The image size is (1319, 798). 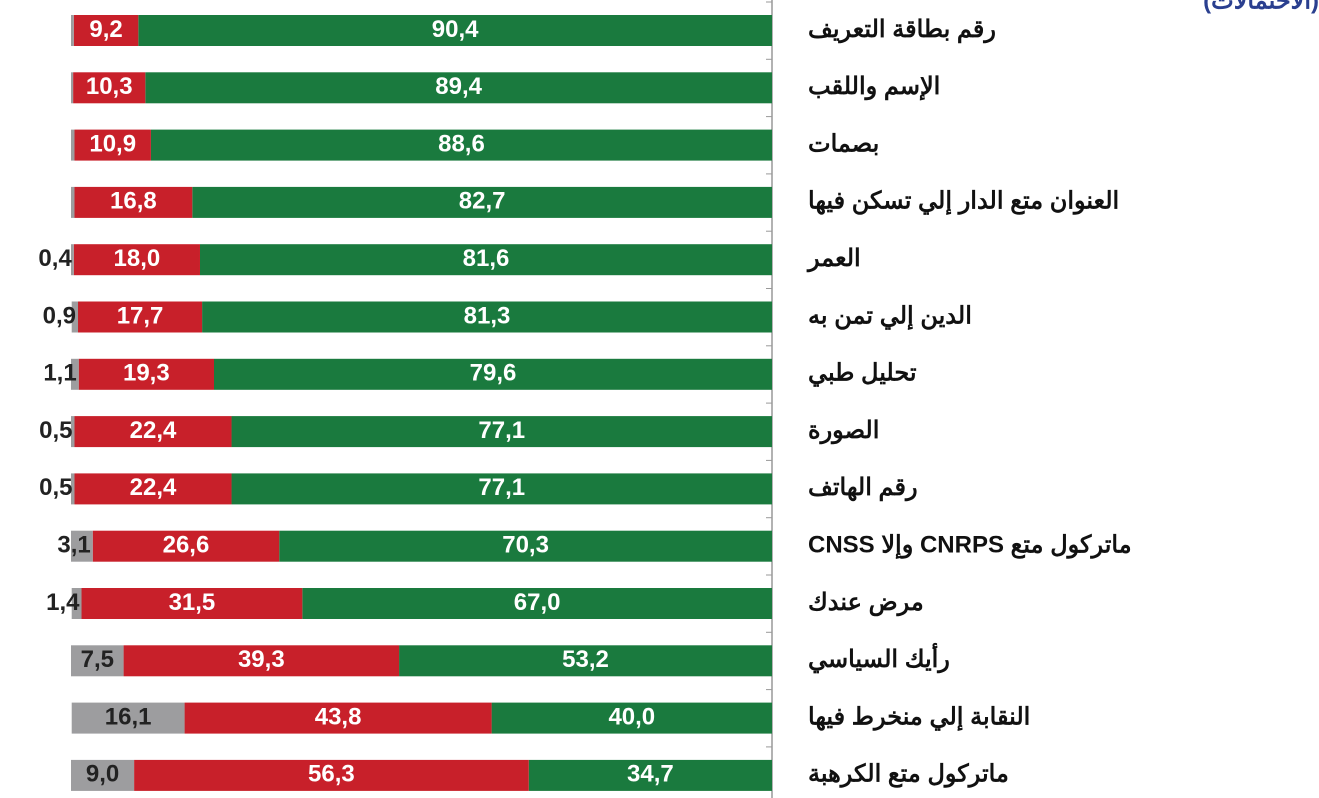 I want to click on value-label: 16,8, so click(x=133, y=201).